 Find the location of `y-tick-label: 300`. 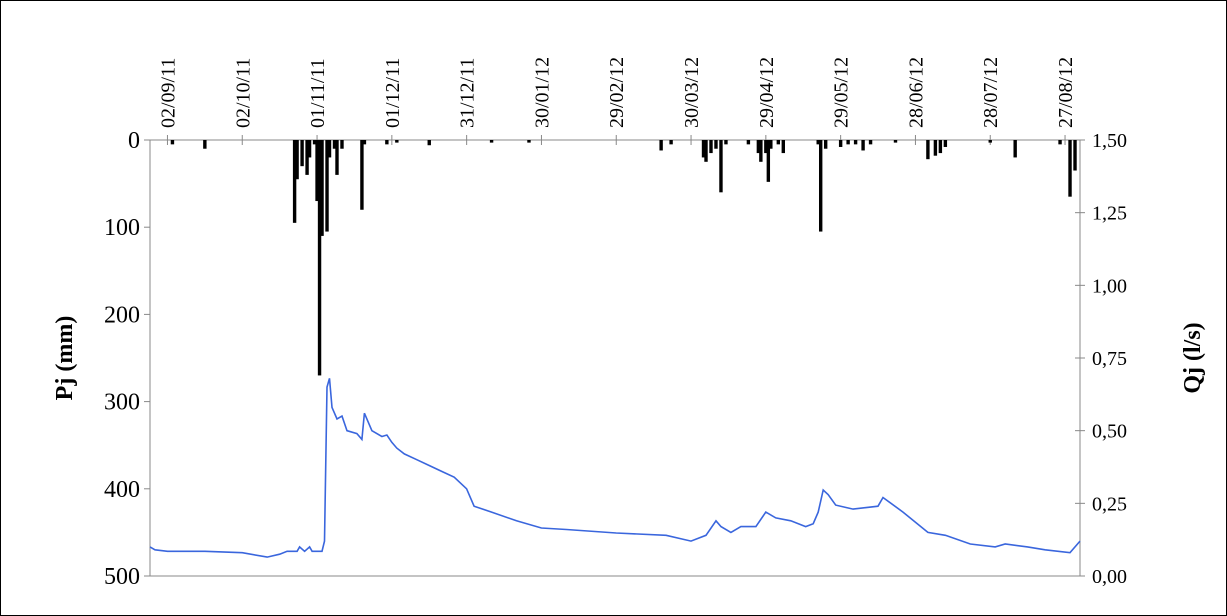

y-tick-label: 300 is located at coordinates (122, 403).